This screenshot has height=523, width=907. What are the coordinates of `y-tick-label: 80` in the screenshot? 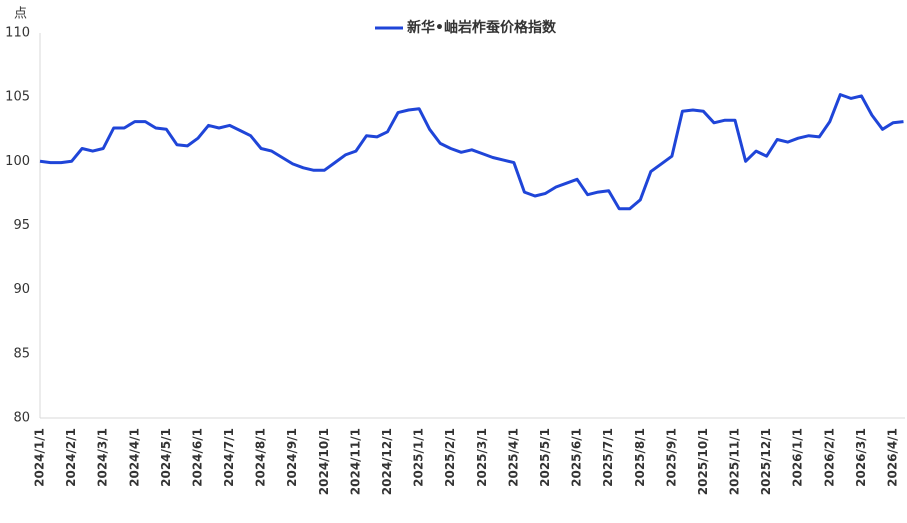 It's located at (21, 418).